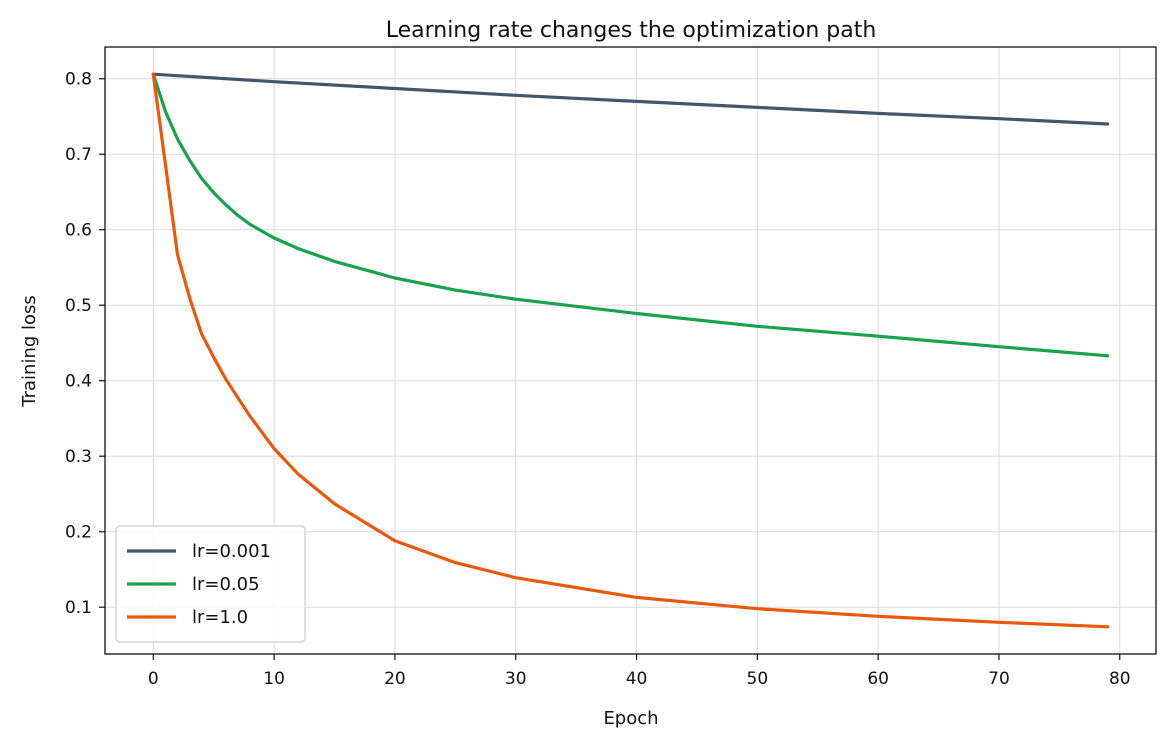  Describe the element at coordinates (78, 231) in the screenshot. I see `y-tick-label: 0.6` at that location.